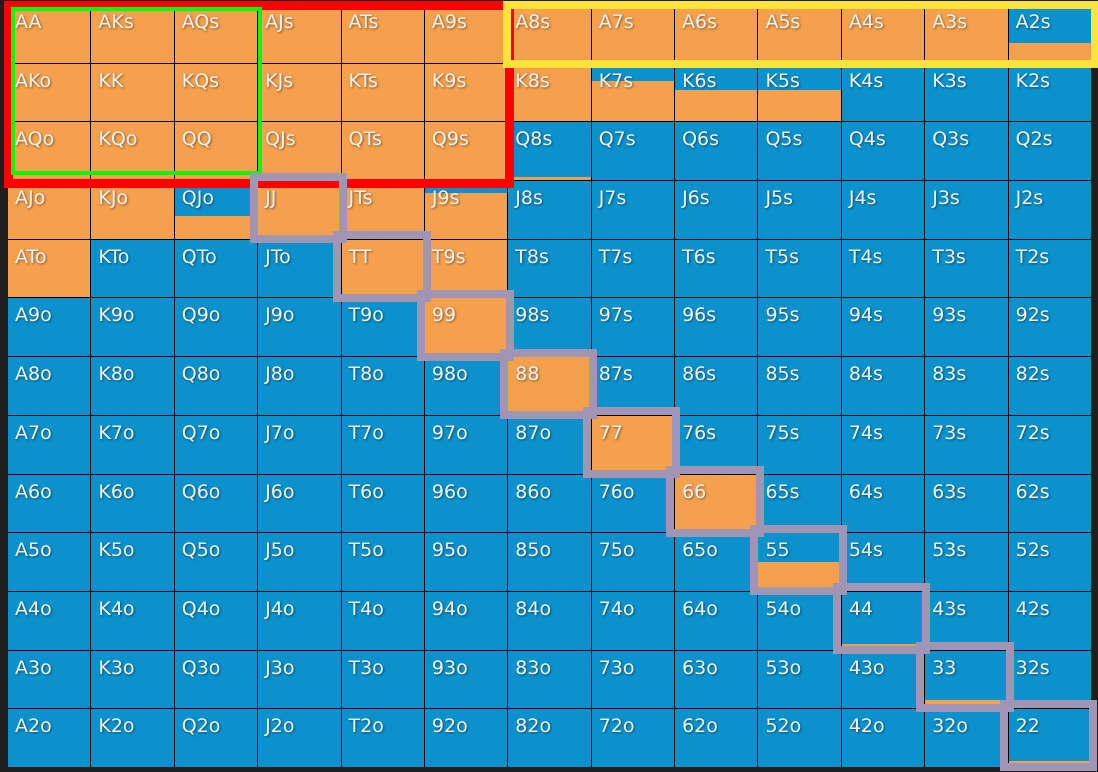  What do you see at coordinates (49, 444) in the screenshot?
I see `hand-cell-A7o: A7o` at bounding box center [49, 444].